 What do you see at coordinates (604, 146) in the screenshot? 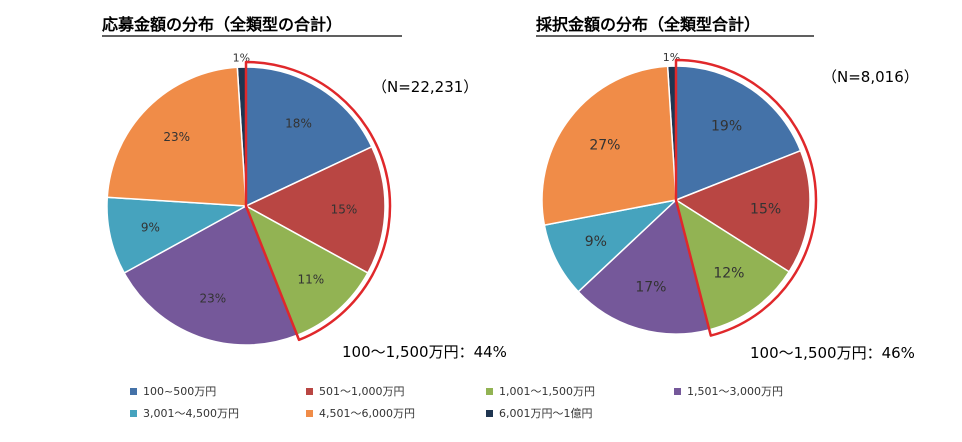
I see `slice-label: 27%` at bounding box center [604, 146].